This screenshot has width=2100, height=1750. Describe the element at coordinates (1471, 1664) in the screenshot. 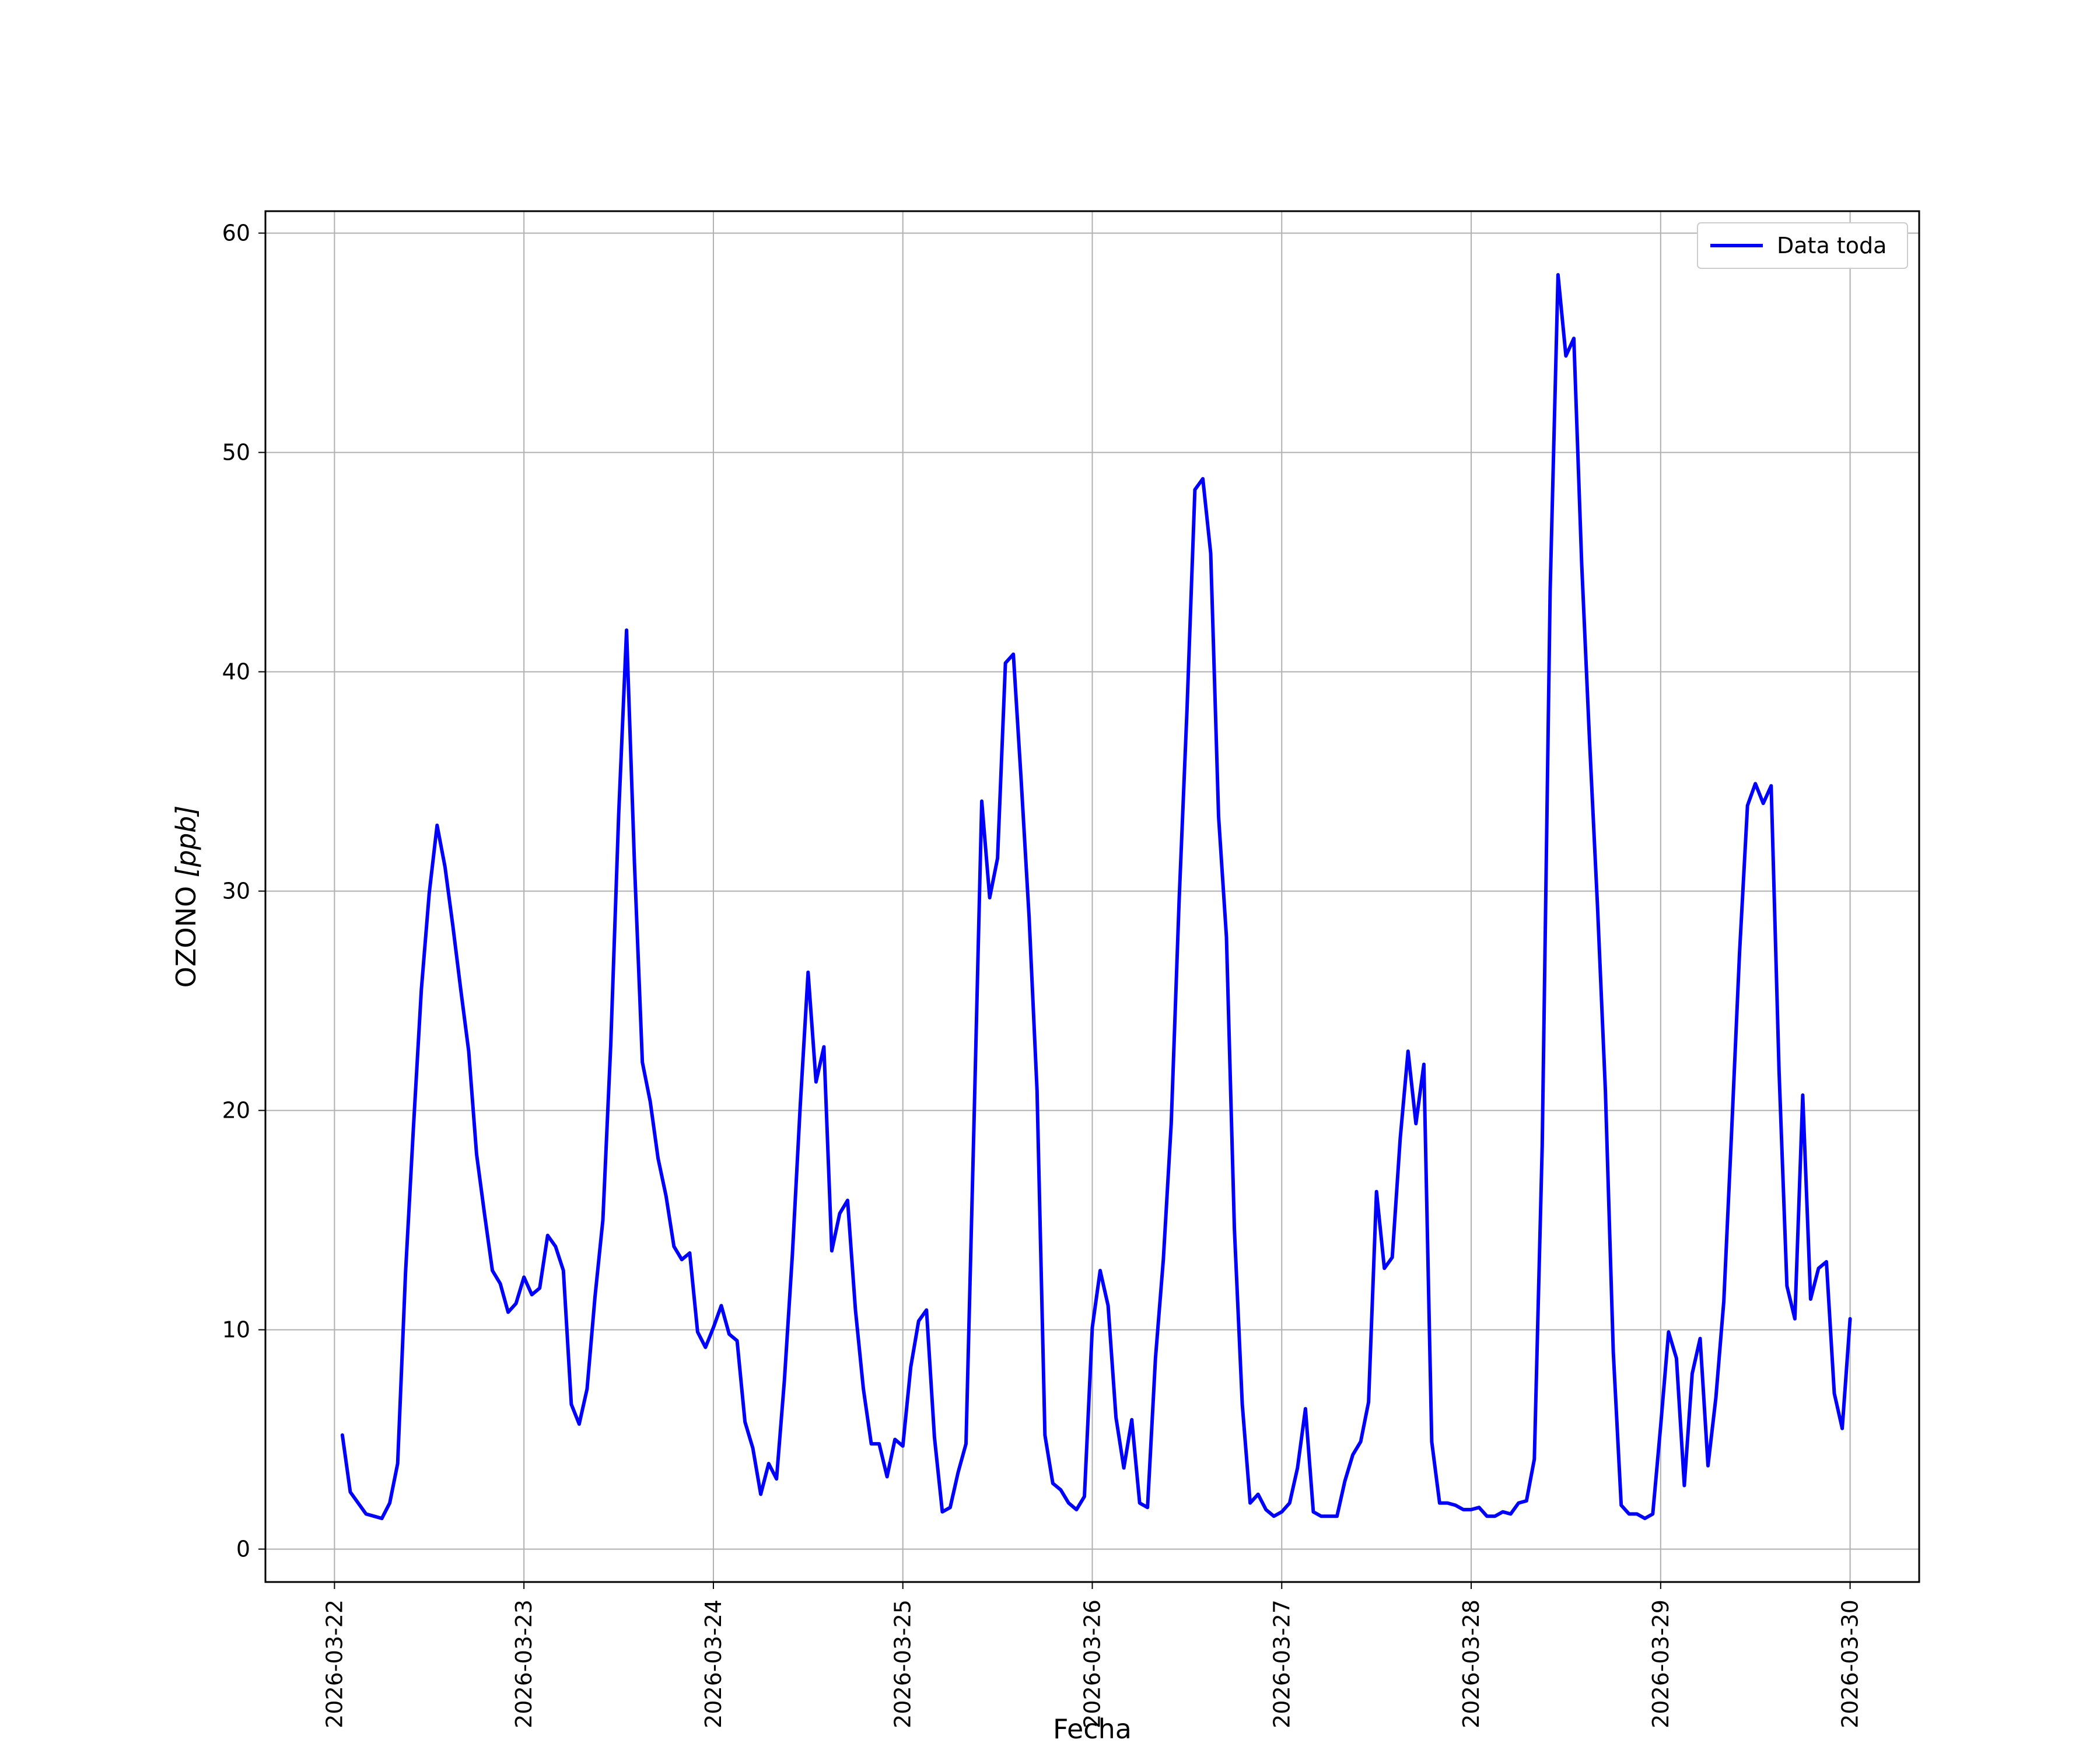

I see `x-tick-label: 2026-03-28` at that location.